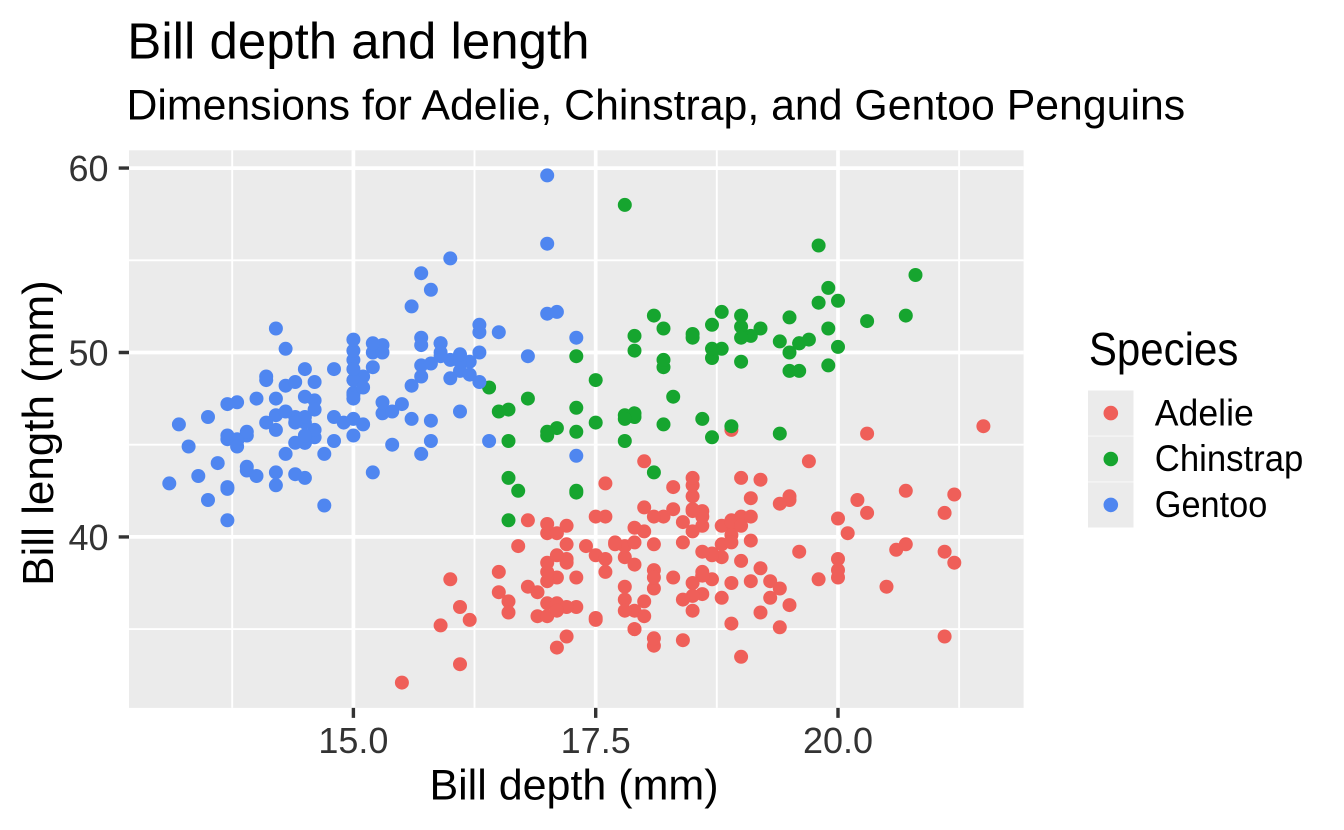 Image resolution: width=1344 pixels, height=830 pixels. What do you see at coordinates (358, 41) in the screenshot?
I see `svg-text: Bill depth and length` at bounding box center [358, 41].